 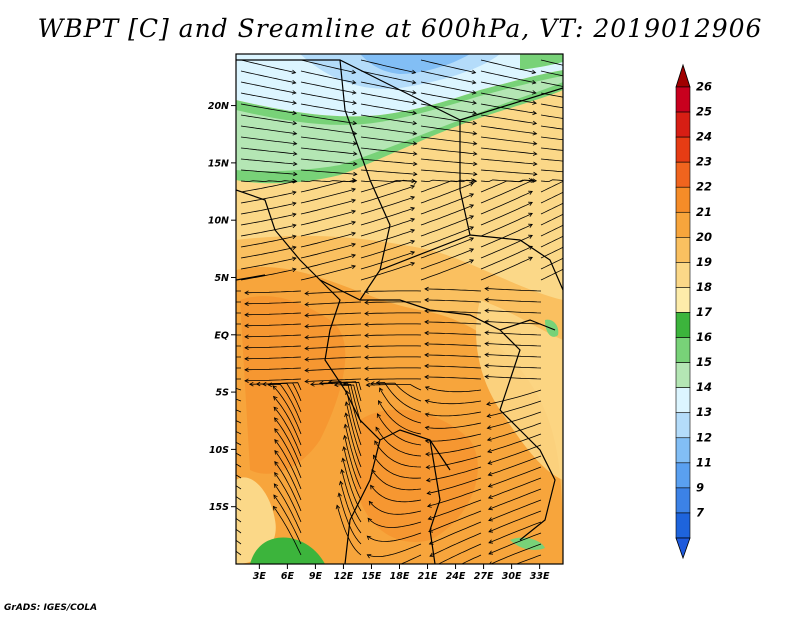 What do you see at coordinates (260, 576) in the screenshot?
I see `lon-tick-label: 3E` at bounding box center [260, 576].